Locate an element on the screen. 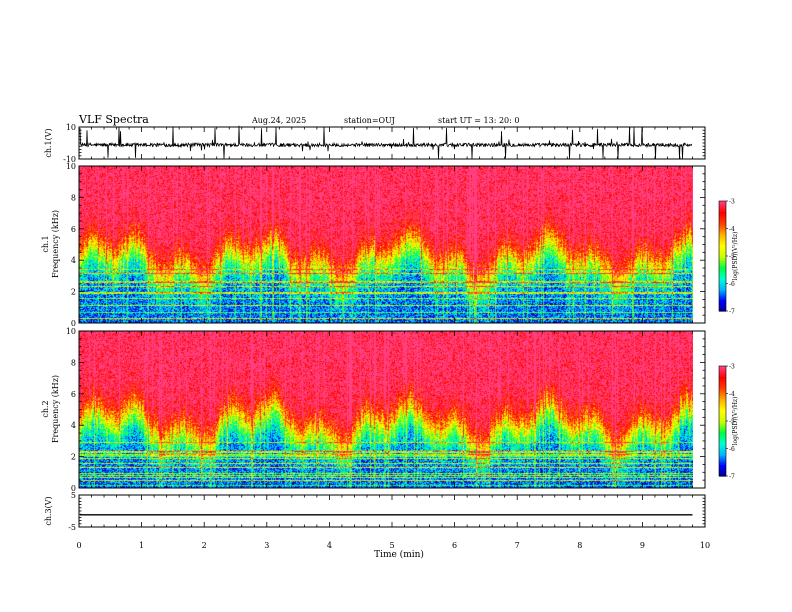 This screenshot has height=612, width=792. x-axis-label: Time (min) is located at coordinates (399, 554).